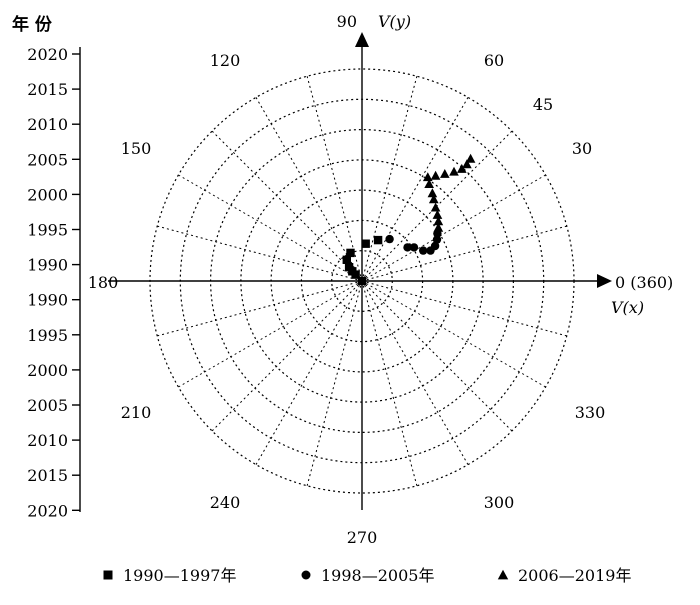 The width and height of the screenshot is (700, 605). I want to click on legend: 1990—1997年 1998—2005年 2006—2019年, so click(367, 575).